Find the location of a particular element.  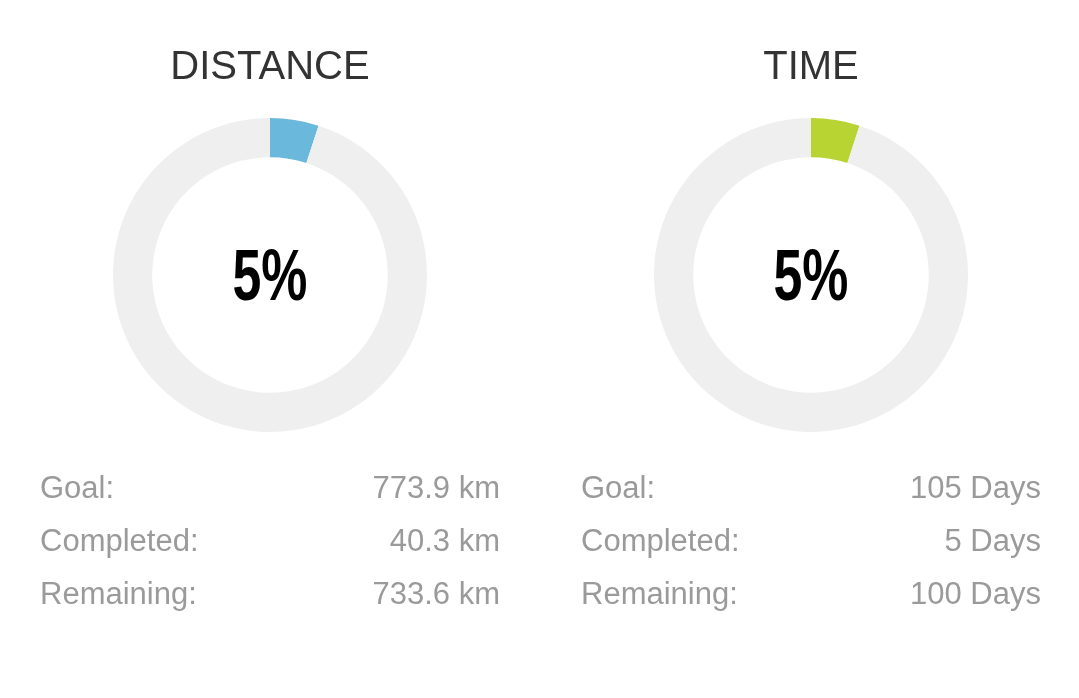

text: 40.3 km is located at coordinates (444, 540).